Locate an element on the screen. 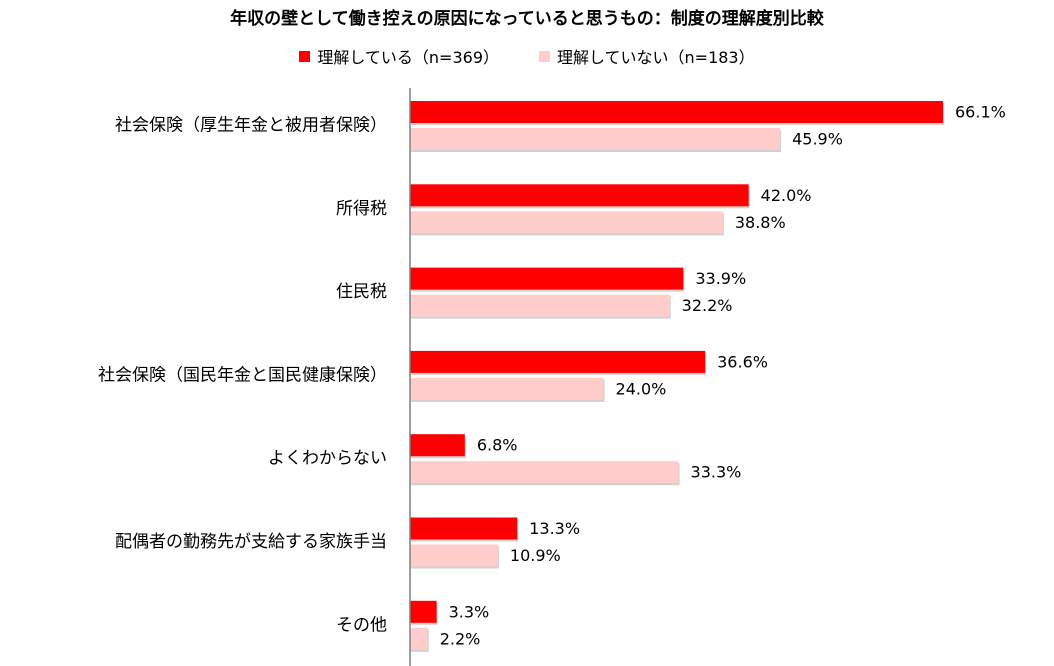 This screenshot has height=666, width=1054. data-label: 42.0% is located at coordinates (786, 195).